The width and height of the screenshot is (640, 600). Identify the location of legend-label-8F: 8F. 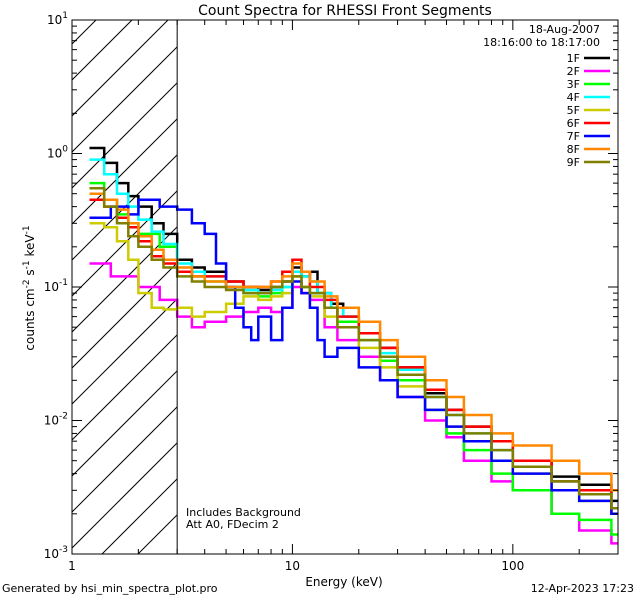
(573, 149).